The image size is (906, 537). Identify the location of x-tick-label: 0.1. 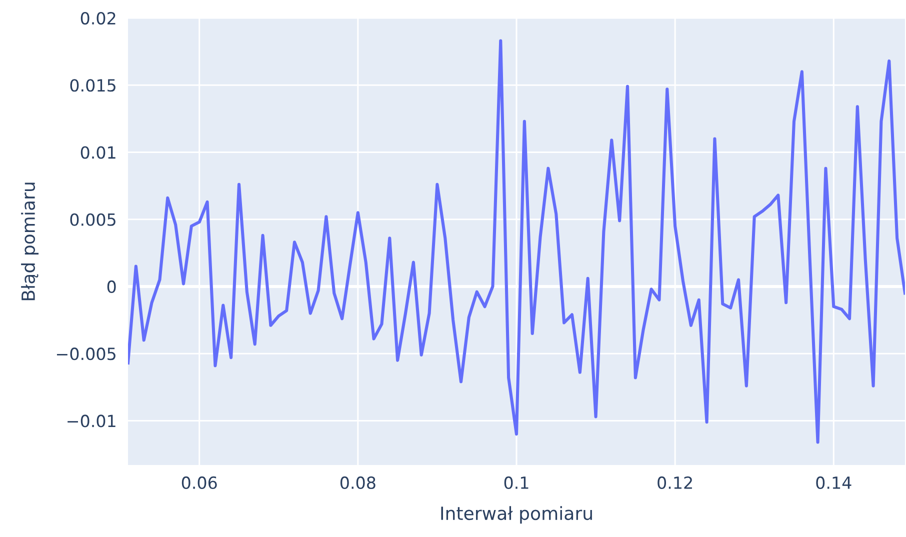
(516, 483).